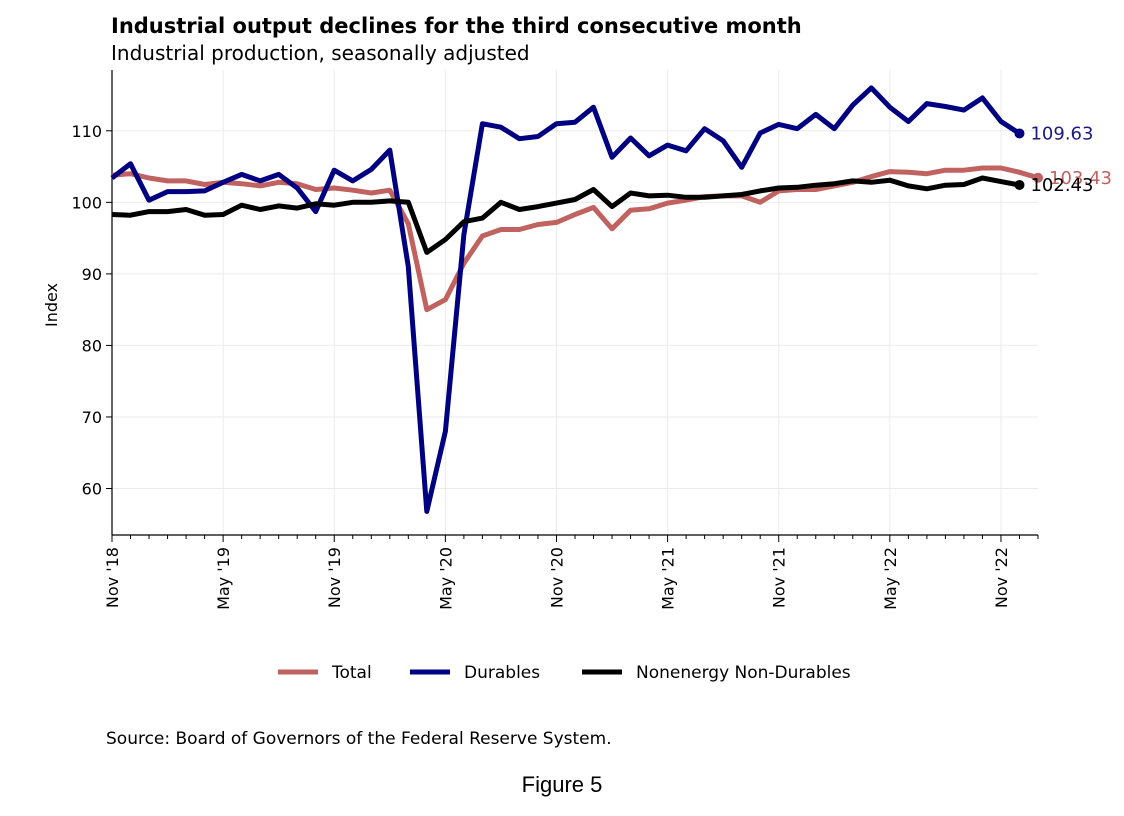 The width and height of the screenshot is (1124, 816). What do you see at coordinates (92, 274) in the screenshot?
I see `y-tick-label: 90` at bounding box center [92, 274].